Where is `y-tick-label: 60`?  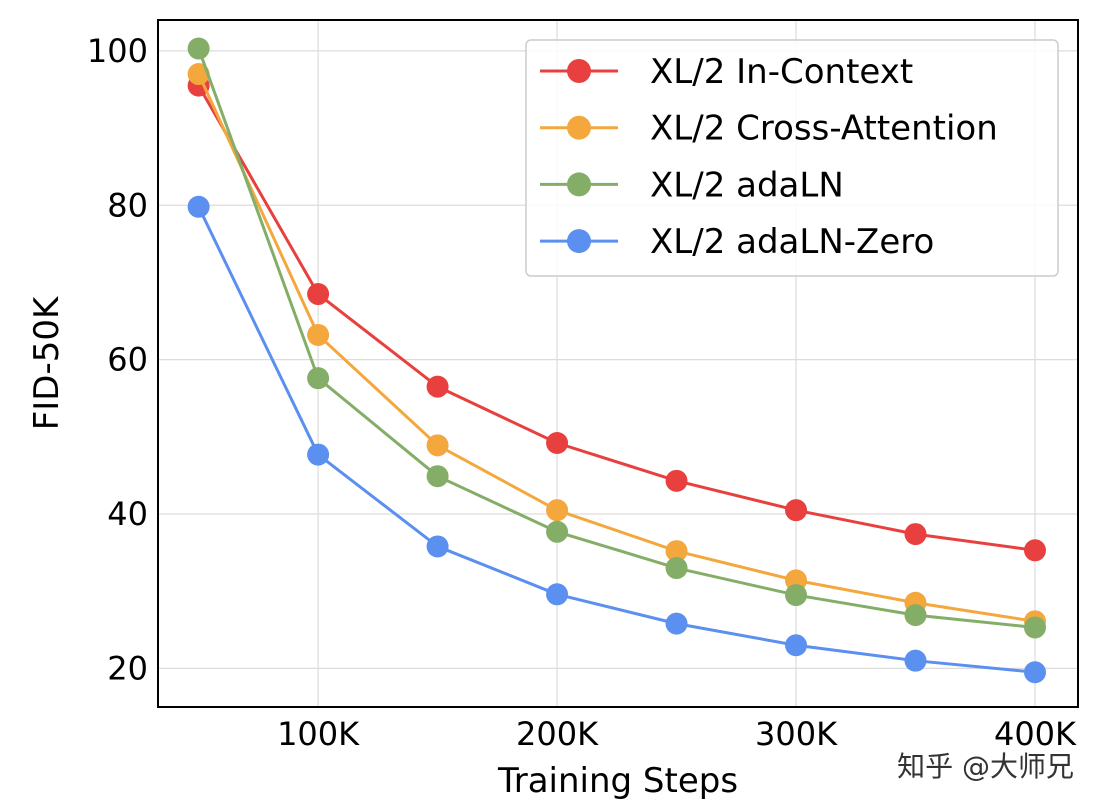
y-tick-label: 60 is located at coordinates (127, 360).